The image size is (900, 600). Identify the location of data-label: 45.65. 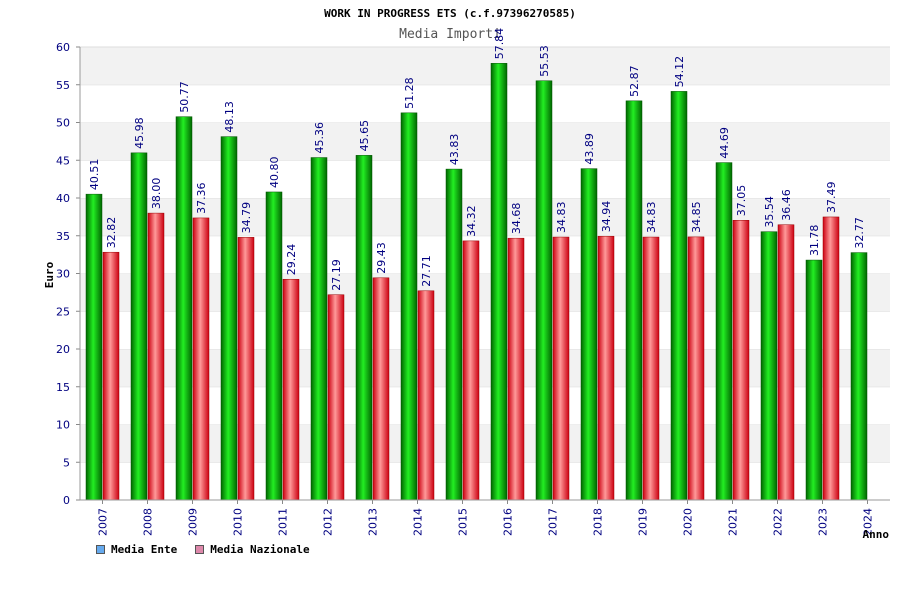
(364, 136).